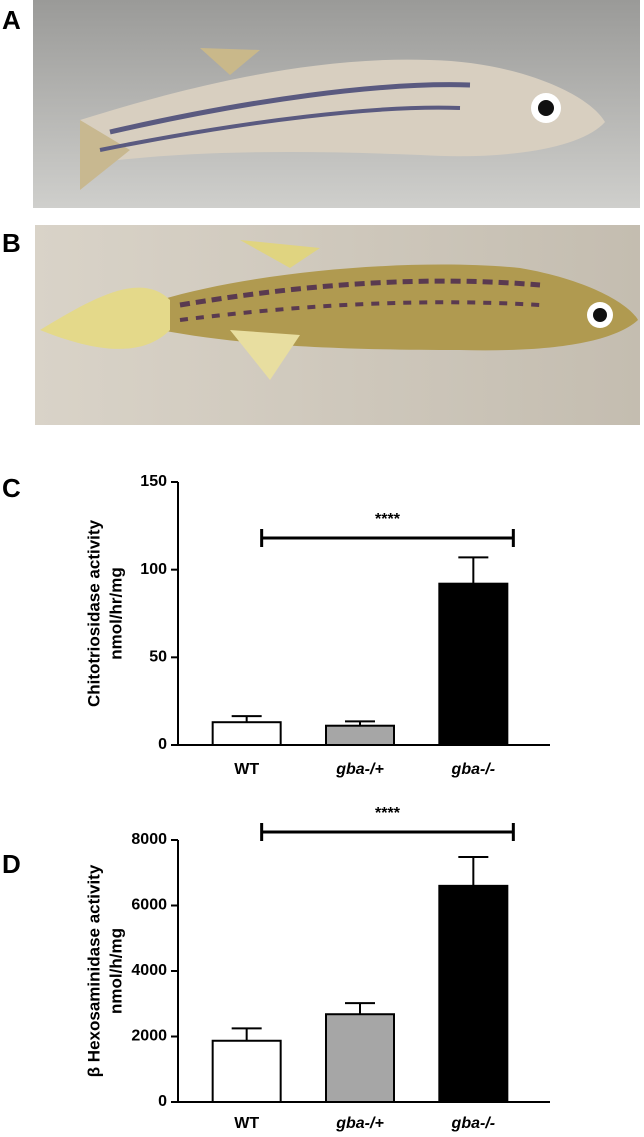 This screenshot has width=644, height=1137. What do you see at coordinates (149, 839) in the screenshot?
I see `y-tick-label: 8000` at bounding box center [149, 839].